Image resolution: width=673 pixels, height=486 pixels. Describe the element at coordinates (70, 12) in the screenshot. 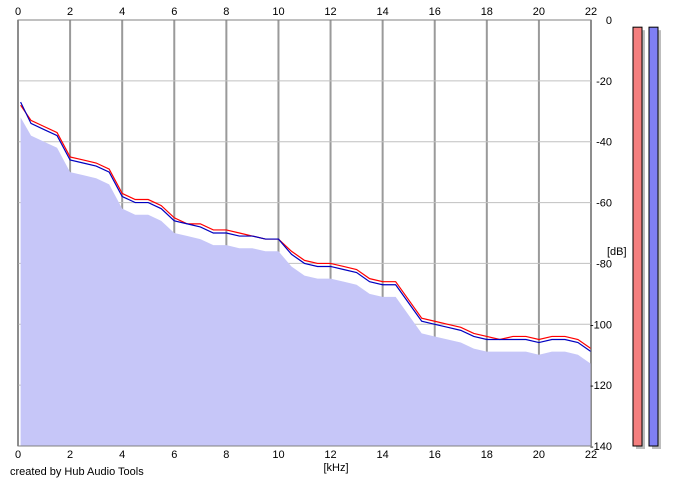

I see `x-tick-label-top: 2` at that location.